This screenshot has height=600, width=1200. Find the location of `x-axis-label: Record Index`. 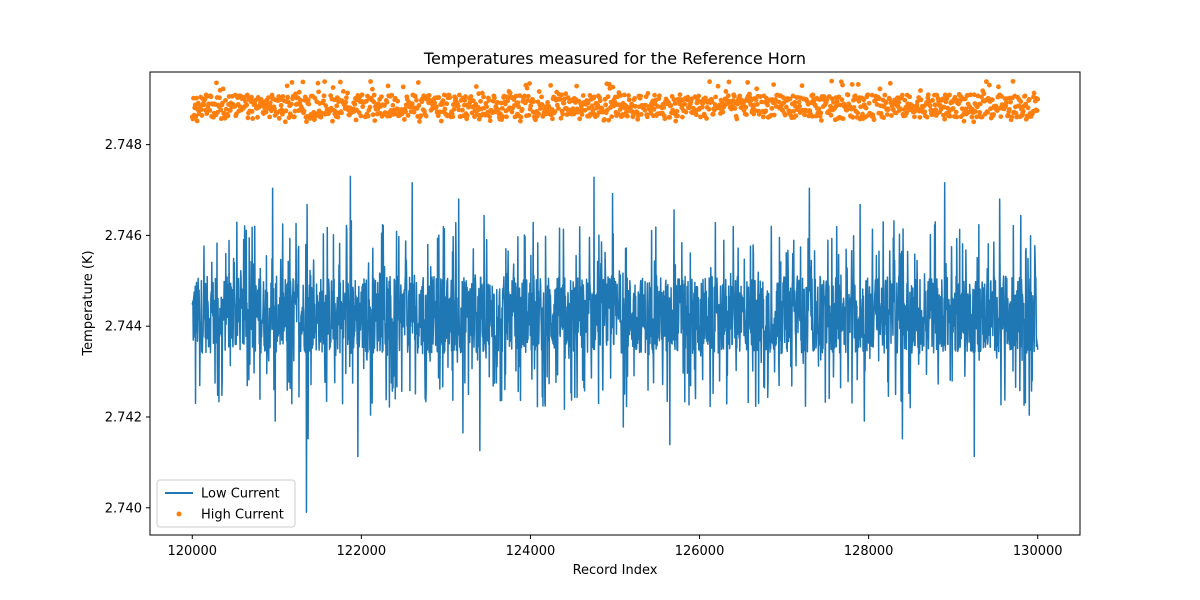

x-axis-label: Record Index is located at coordinates (615, 570).